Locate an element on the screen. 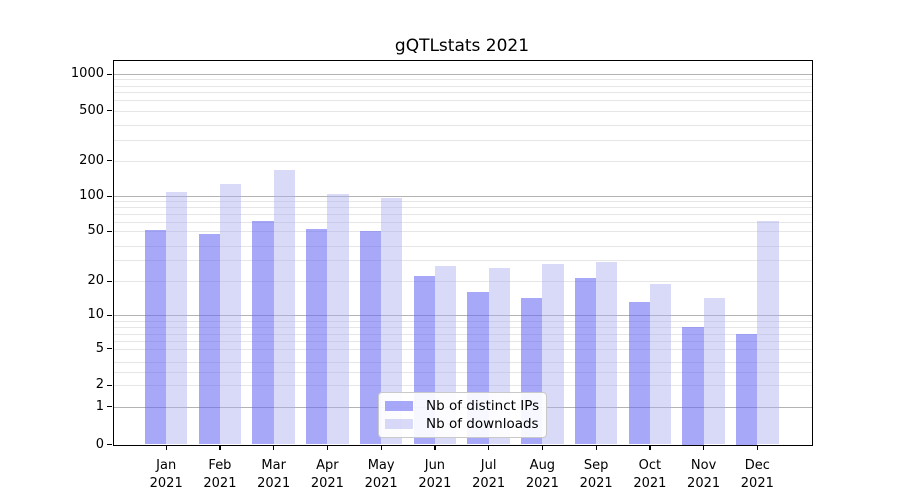  x-tick-month: Oct is located at coordinates (650, 465).